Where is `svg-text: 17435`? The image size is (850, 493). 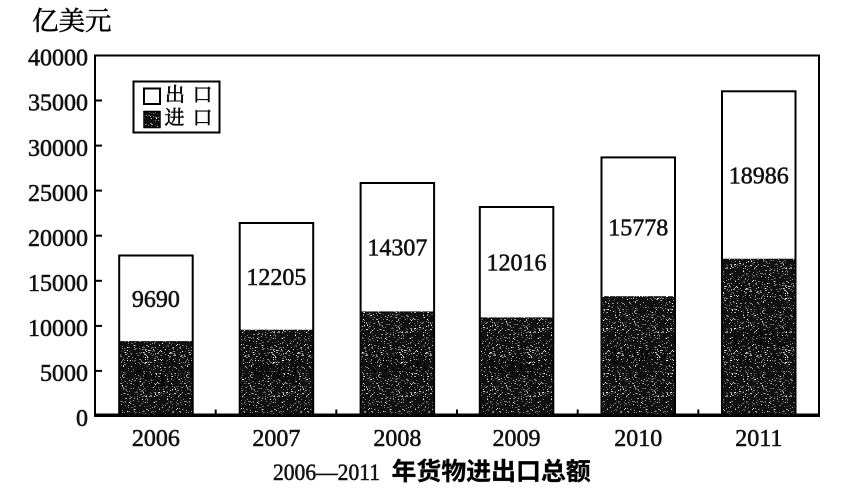 svg-text: 17435 is located at coordinates (759, 338).